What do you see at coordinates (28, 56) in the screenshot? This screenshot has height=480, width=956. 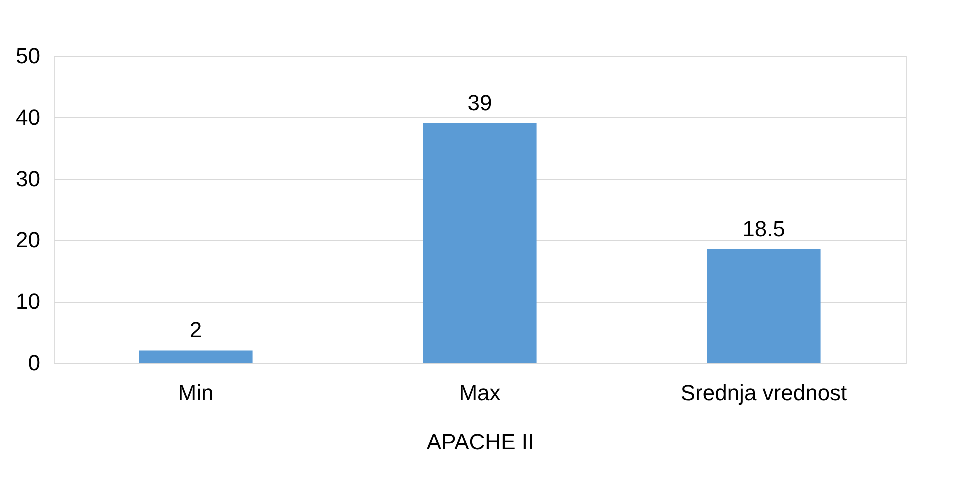 I see `y-tick-label: 50` at bounding box center [28, 56].